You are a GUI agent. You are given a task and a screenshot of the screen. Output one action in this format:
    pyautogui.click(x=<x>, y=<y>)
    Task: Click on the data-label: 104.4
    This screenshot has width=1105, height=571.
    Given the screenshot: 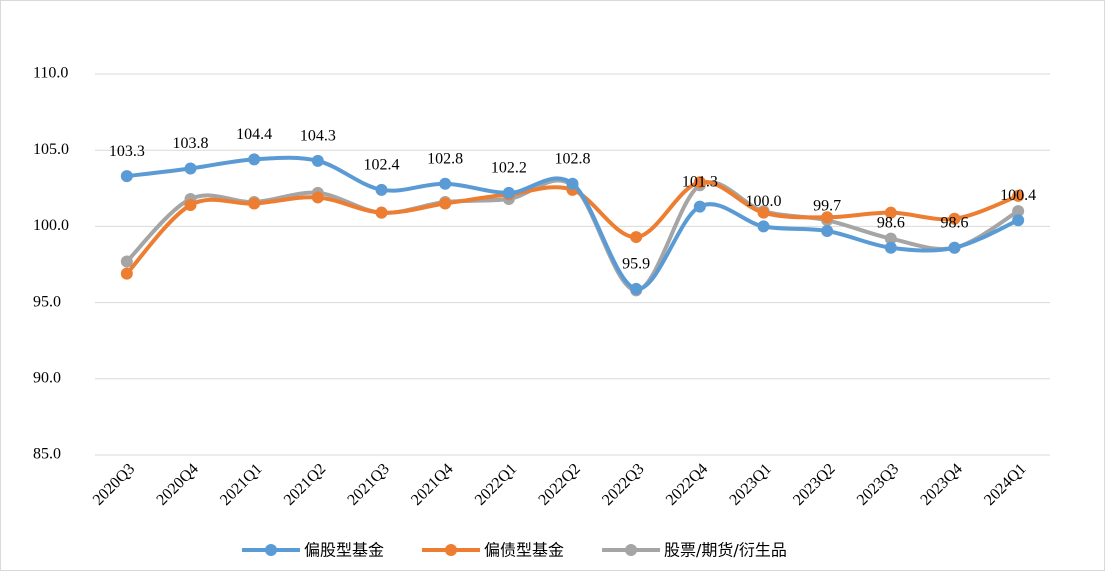 What is the action you would take?
    pyautogui.click(x=254, y=134)
    